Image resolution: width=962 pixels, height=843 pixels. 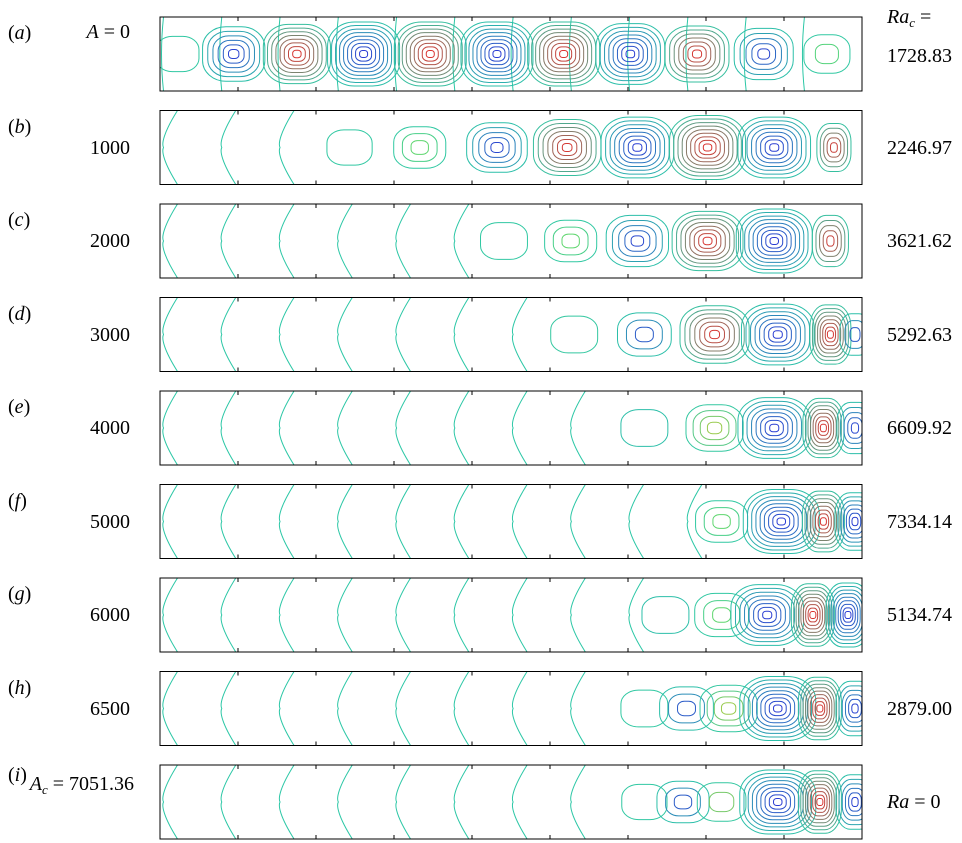 What do you see at coordinates (19, 220) in the screenshot?
I see `panel-label: (c)` at bounding box center [19, 220].